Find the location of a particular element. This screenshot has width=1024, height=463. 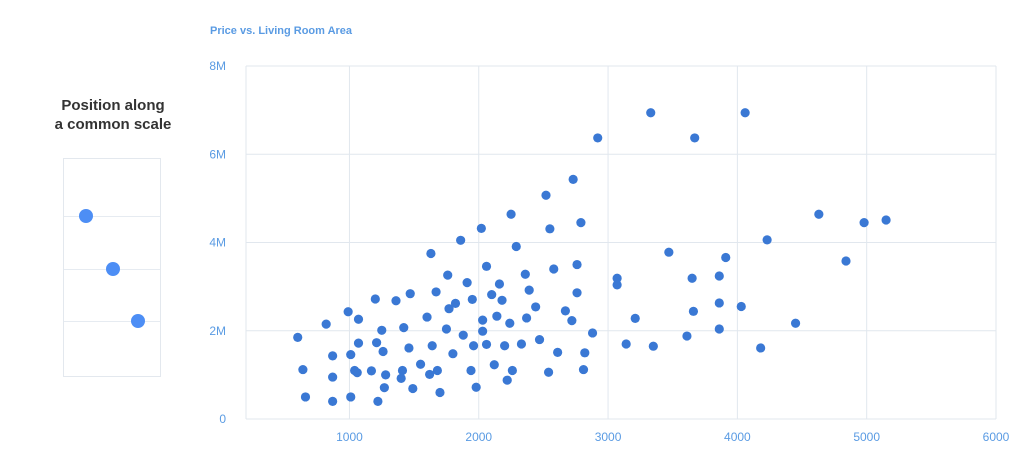

scale-line is located at coordinates (112, 321).